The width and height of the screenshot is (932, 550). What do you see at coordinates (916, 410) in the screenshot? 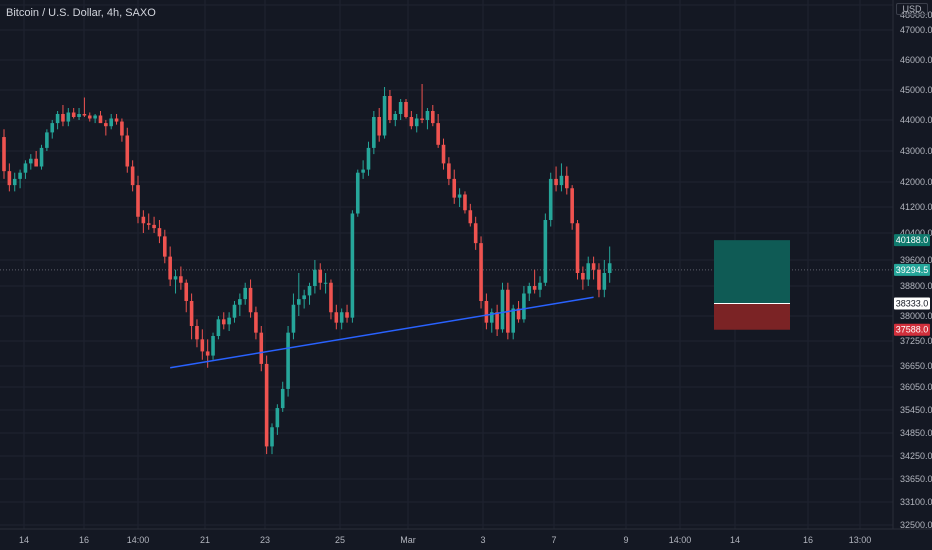
I see `y-tick-label: 35450.0` at bounding box center [916, 410].